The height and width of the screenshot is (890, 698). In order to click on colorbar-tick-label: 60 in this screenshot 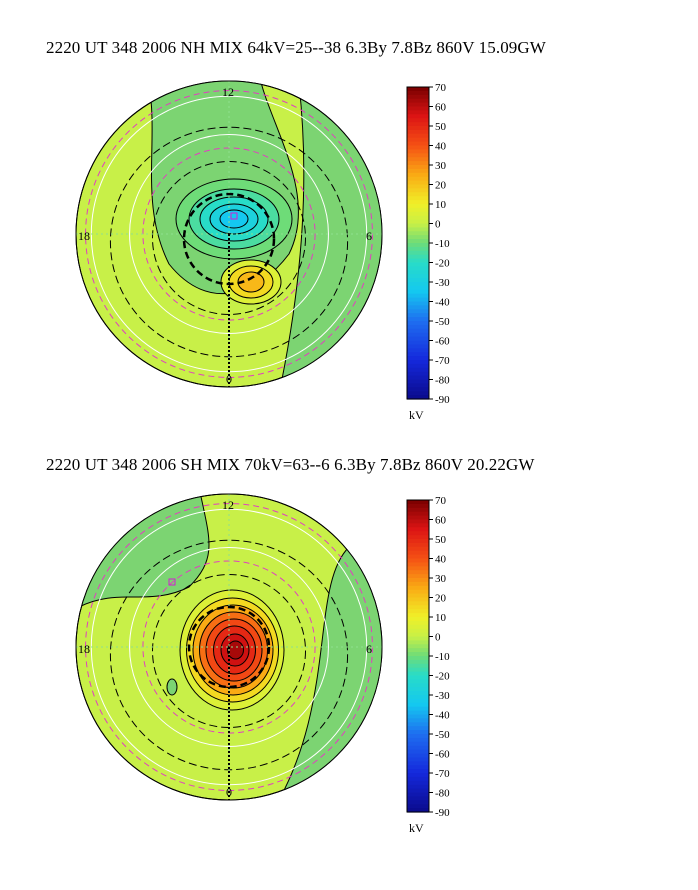, I will do `click(441, 108)`.